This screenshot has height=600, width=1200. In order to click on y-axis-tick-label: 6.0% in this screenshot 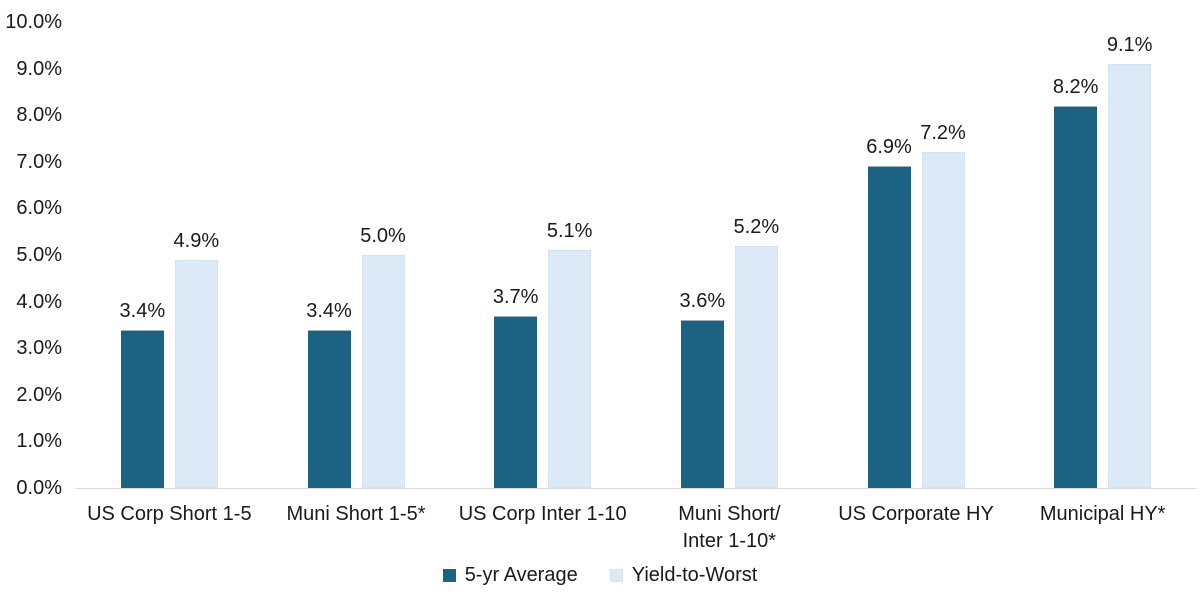, I will do `click(39, 208)`.